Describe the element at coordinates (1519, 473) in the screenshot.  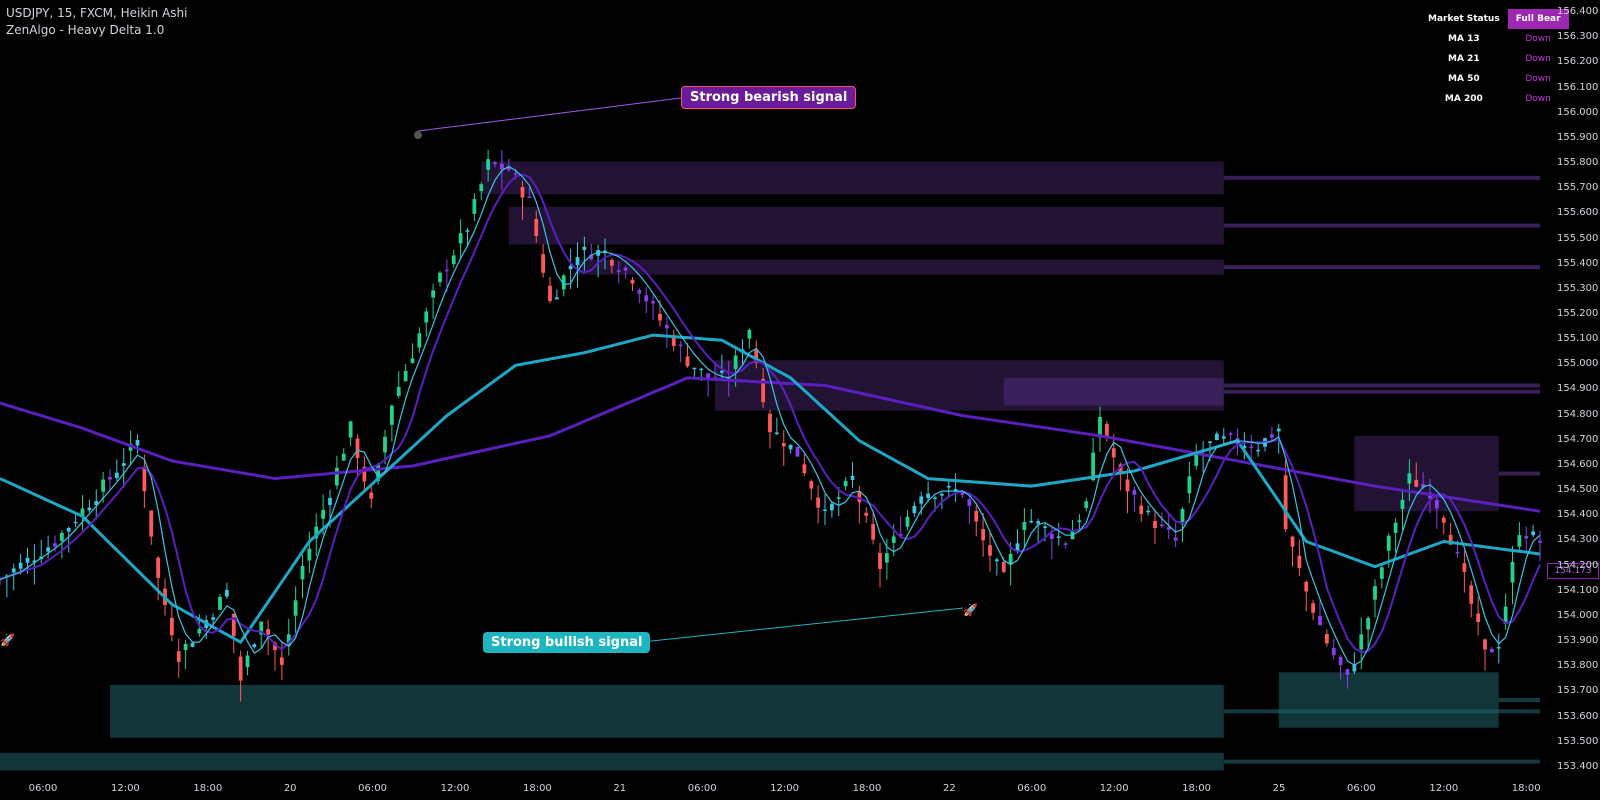
I see `supply-zone-extension` at that location.